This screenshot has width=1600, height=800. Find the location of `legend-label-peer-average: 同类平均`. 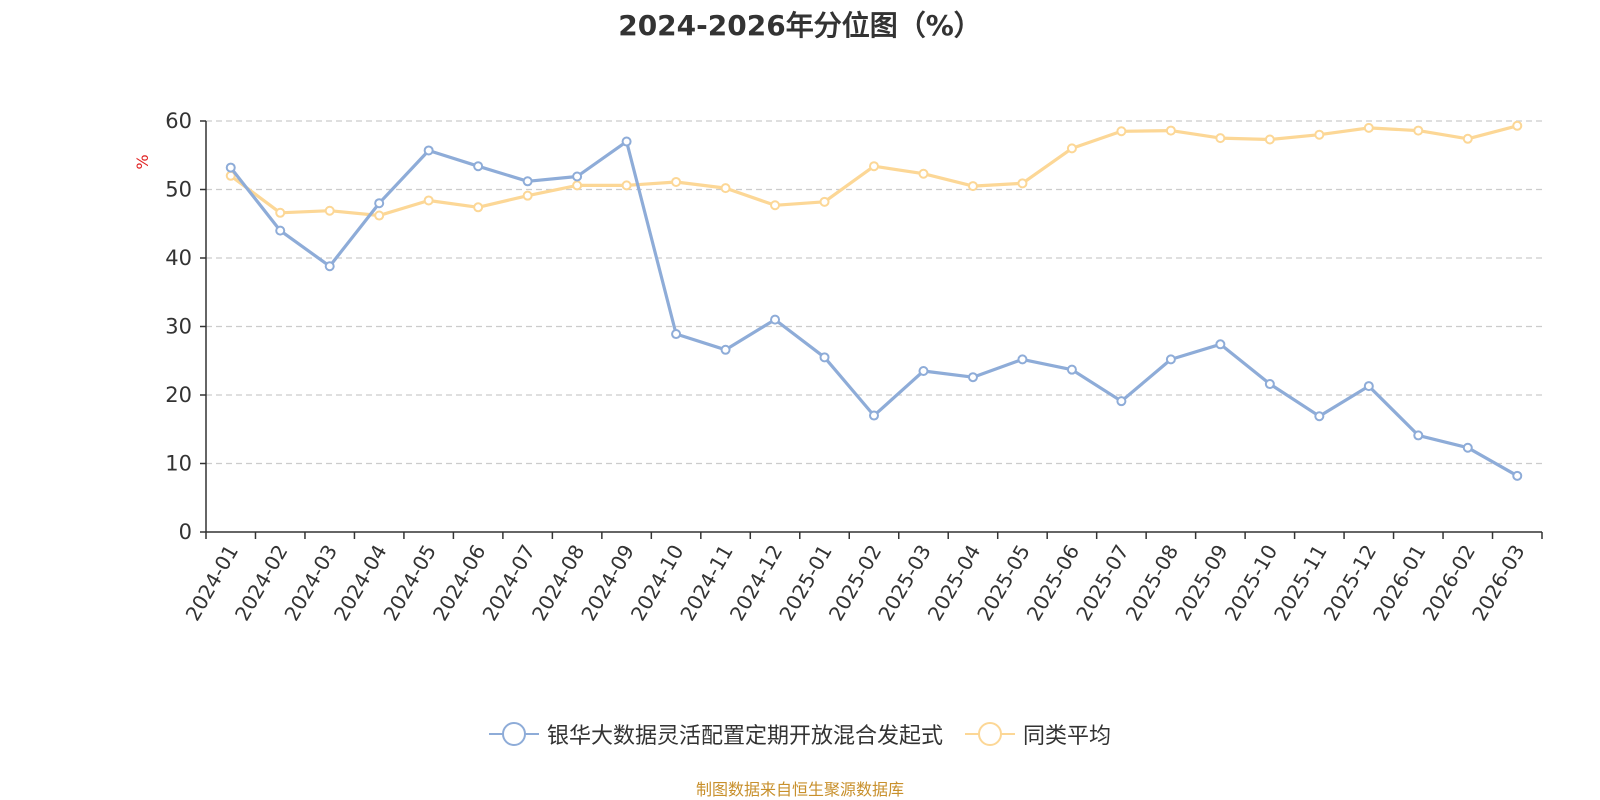

legend-label-peer-average: 同类平均 is located at coordinates (1067, 736).